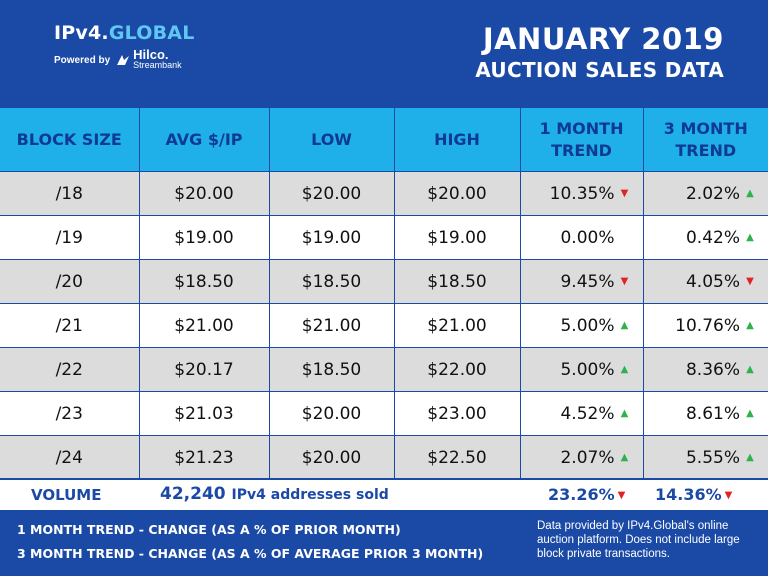 This screenshot has height=576, width=768. I want to click on hilco-sub: Streambank, so click(157, 65).